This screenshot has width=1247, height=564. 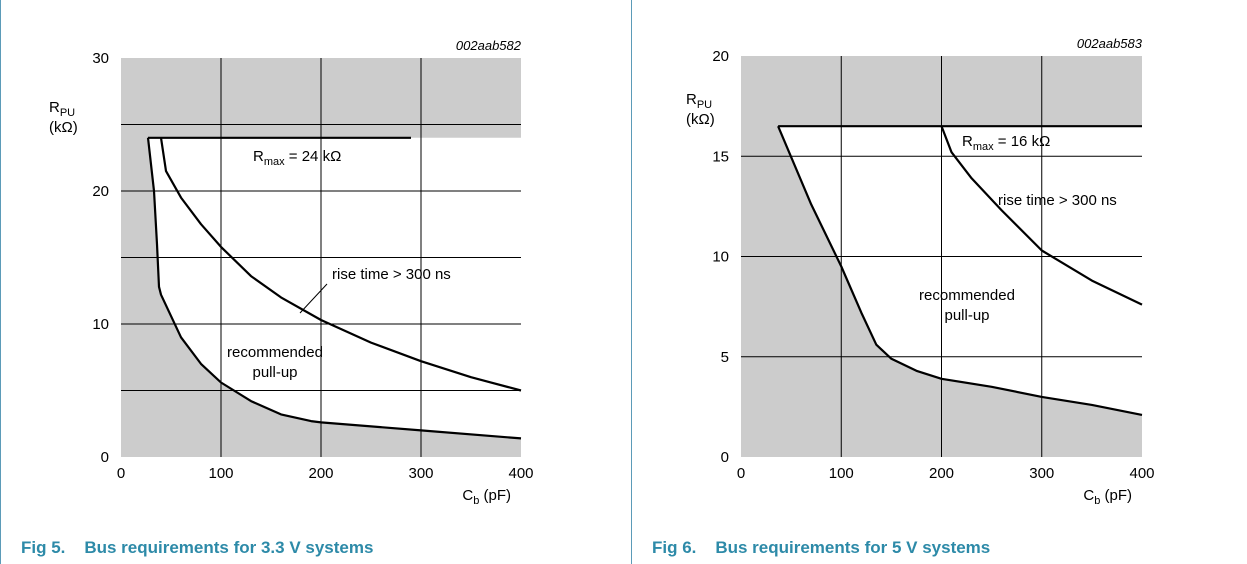 I want to click on figure-5-title: Bus requirements for 3.3 V systems, so click(x=229, y=547).